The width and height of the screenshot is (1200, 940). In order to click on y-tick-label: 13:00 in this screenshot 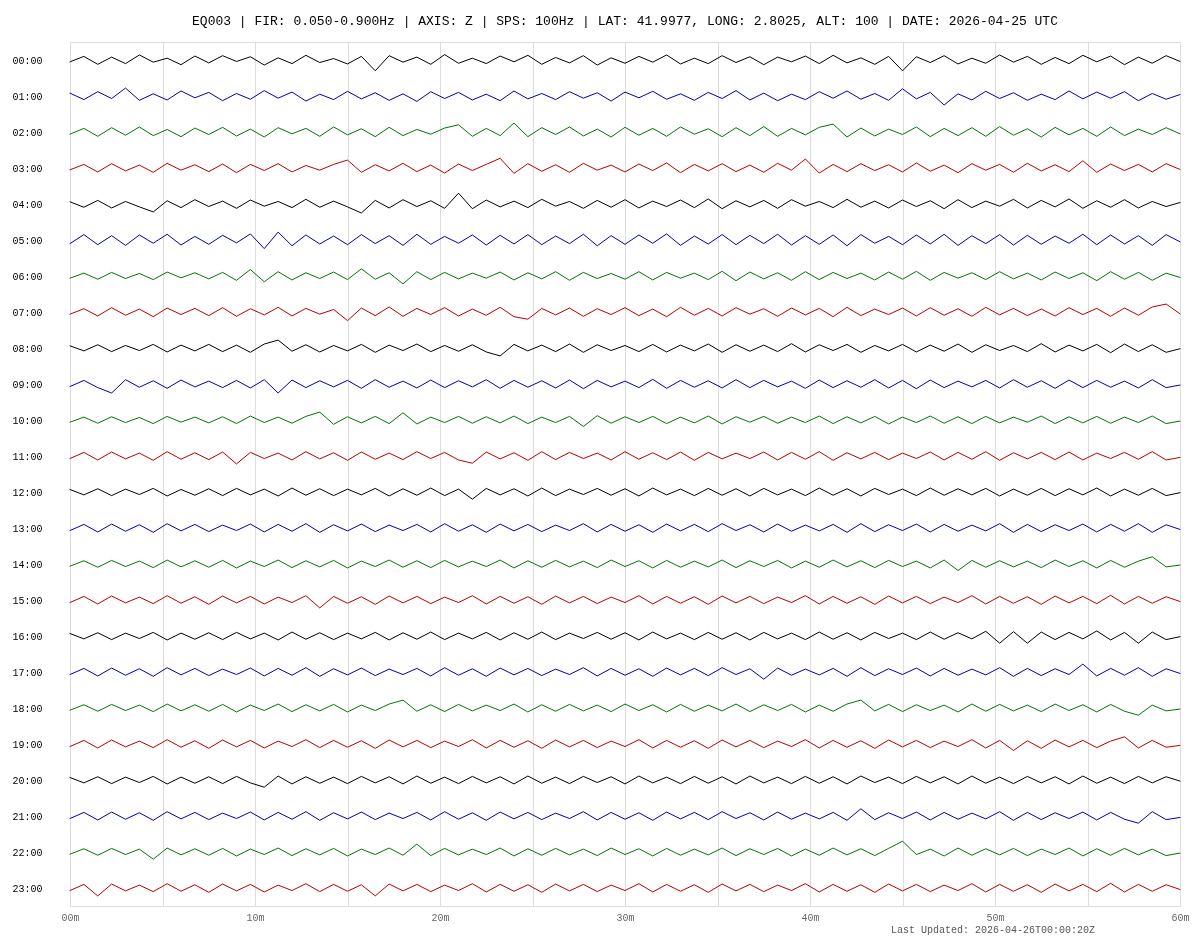, I will do `click(27, 529)`.